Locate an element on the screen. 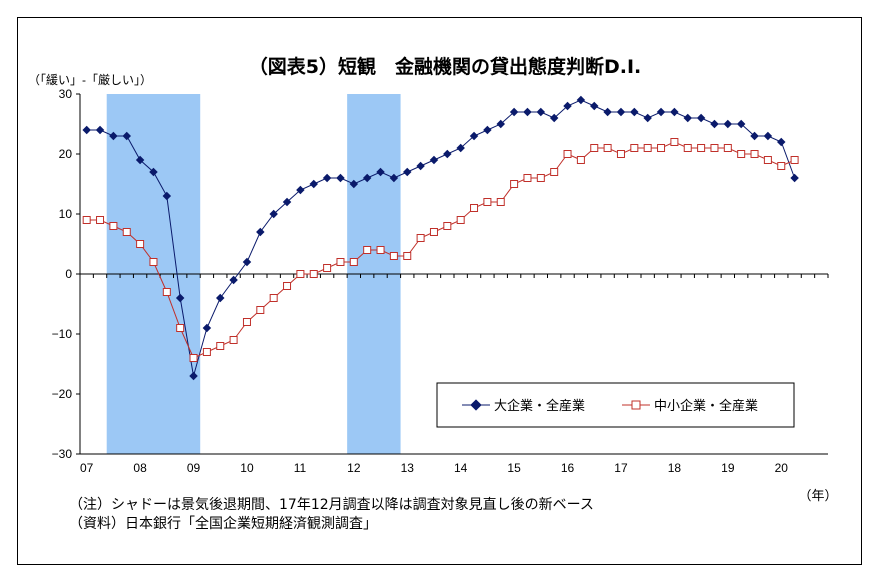 The image size is (888, 583). x-tick-label: 19 is located at coordinates (728, 468).